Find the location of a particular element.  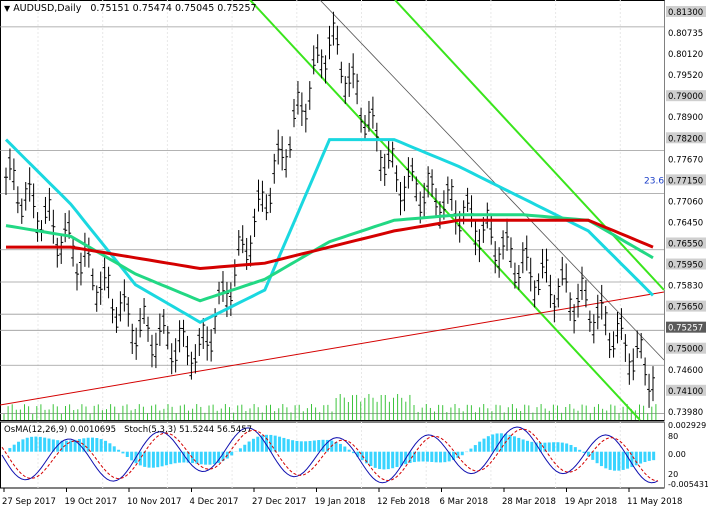

date-axis-label: 11 May 2018 is located at coordinates (654, 502).